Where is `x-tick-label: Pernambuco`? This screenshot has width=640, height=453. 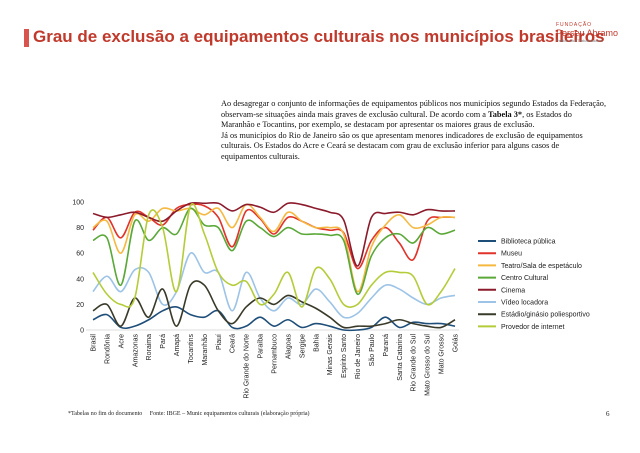
x-tick-label: Pernambuco is located at coordinates (275, 354).